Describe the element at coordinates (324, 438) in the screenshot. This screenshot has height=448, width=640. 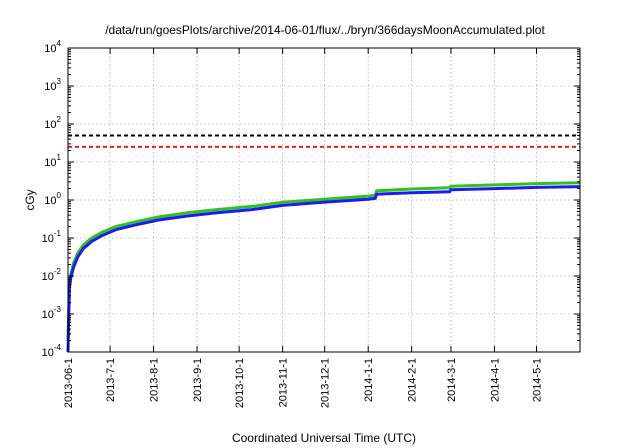
I see `x-axis-label: Coordinated Universal Time (UTC)` at that location.